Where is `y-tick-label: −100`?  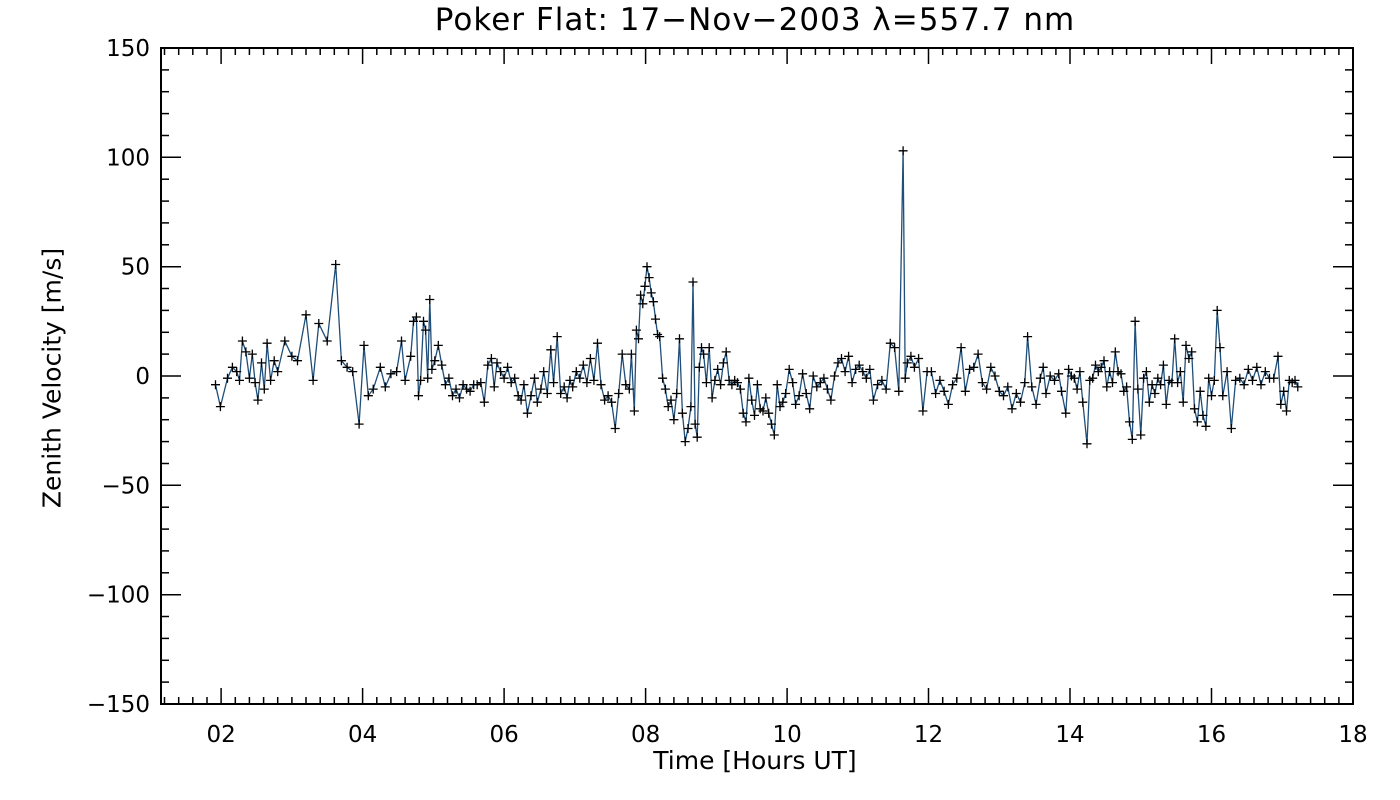 y-tick-label: −100 is located at coordinates (118, 596).